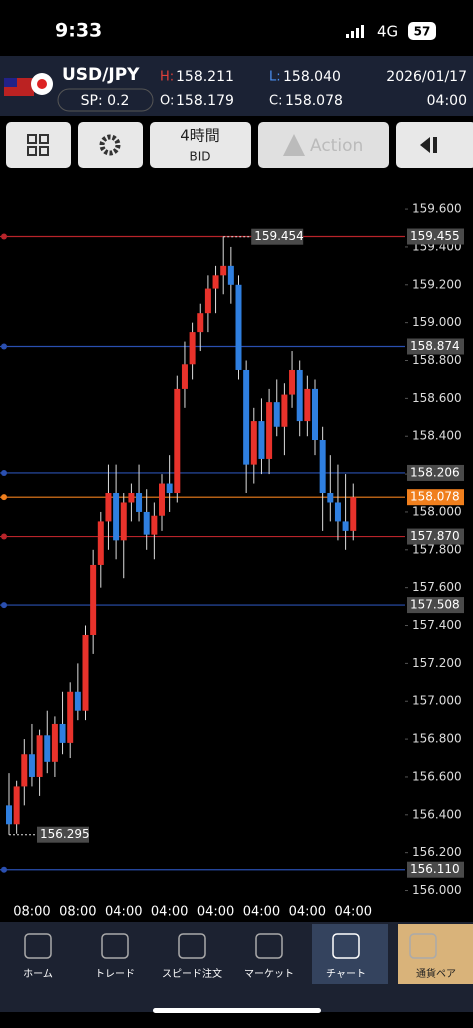 Image resolution: width=473 pixels, height=1028 pixels. I want to click on collapse-icon, so click(428, 145).